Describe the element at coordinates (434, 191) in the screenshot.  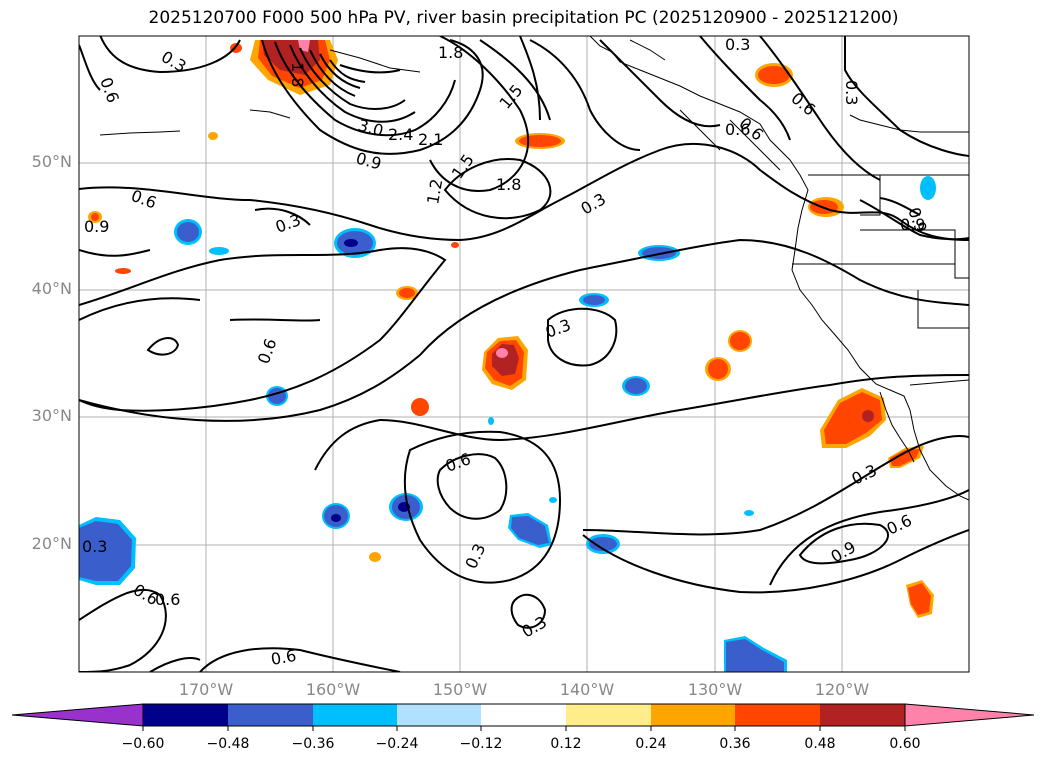
I see `contour-label: 1.2` at that location.